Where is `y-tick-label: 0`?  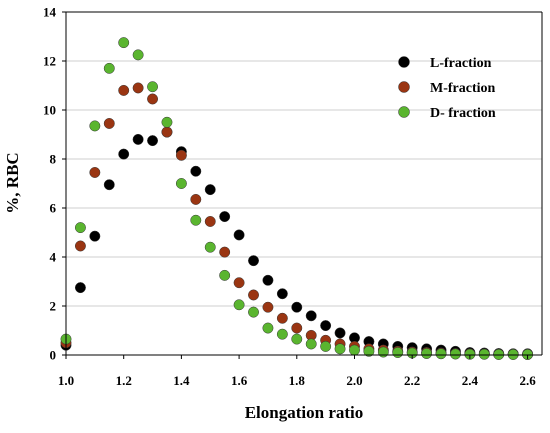 y-tick-label: 0 is located at coordinates (53, 355).